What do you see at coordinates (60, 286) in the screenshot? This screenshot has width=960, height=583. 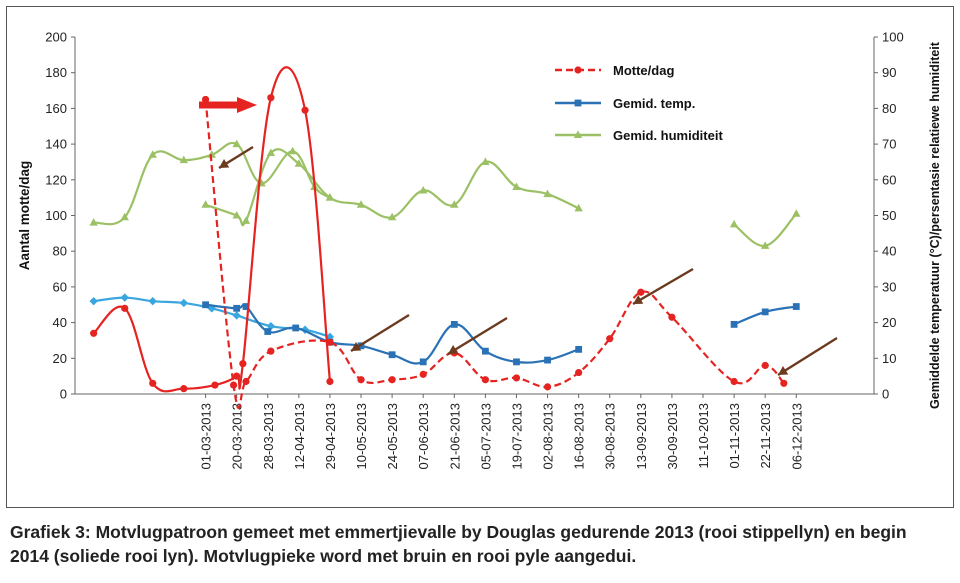 I see `y-tick-label: 60` at bounding box center [60, 286].